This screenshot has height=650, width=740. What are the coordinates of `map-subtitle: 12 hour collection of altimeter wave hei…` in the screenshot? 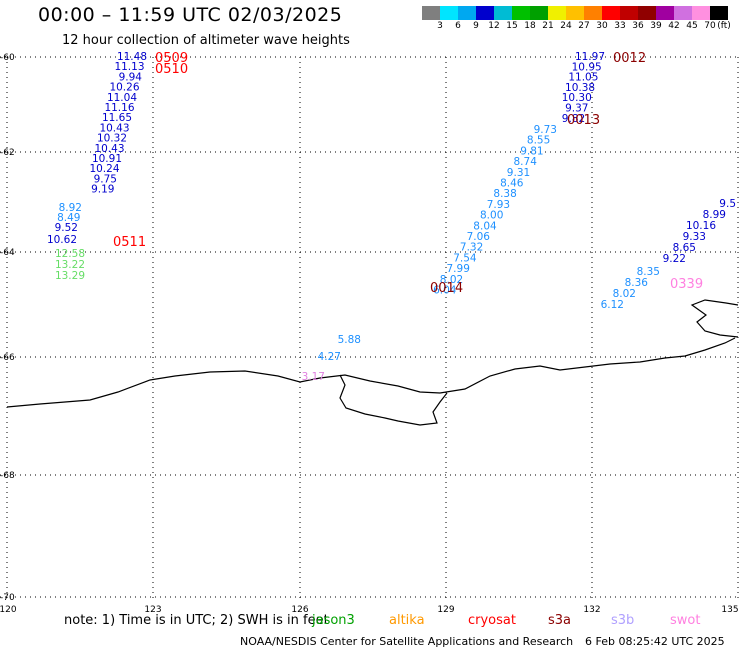 It's located at (206, 40).